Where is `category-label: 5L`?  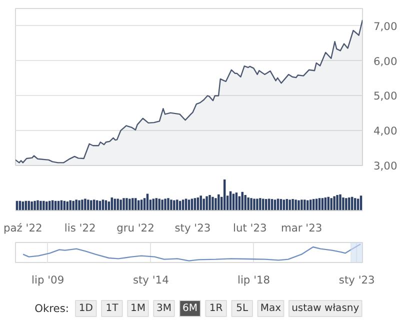
category-label: 5L is located at coordinates (242, 308).